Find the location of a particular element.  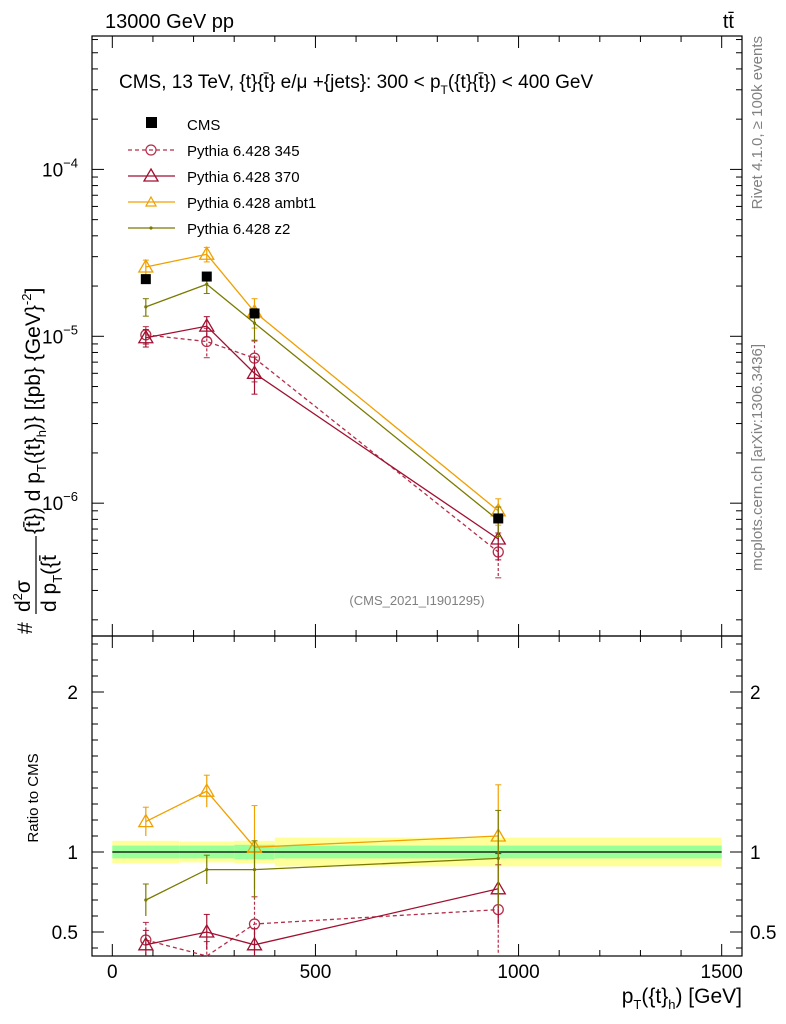

x-axis-label: pT({t}h) [GeV] is located at coordinates (682, 998).